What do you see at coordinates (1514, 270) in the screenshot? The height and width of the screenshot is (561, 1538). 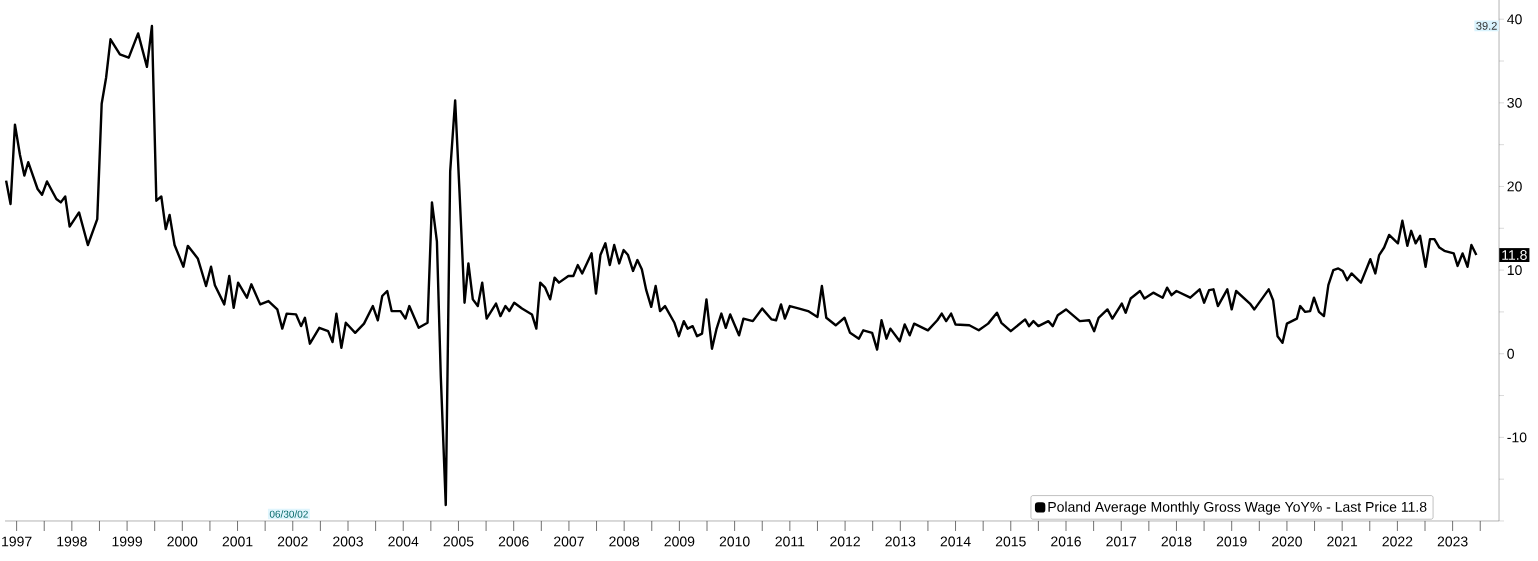 I see `y-tick-label: 10` at bounding box center [1514, 270].